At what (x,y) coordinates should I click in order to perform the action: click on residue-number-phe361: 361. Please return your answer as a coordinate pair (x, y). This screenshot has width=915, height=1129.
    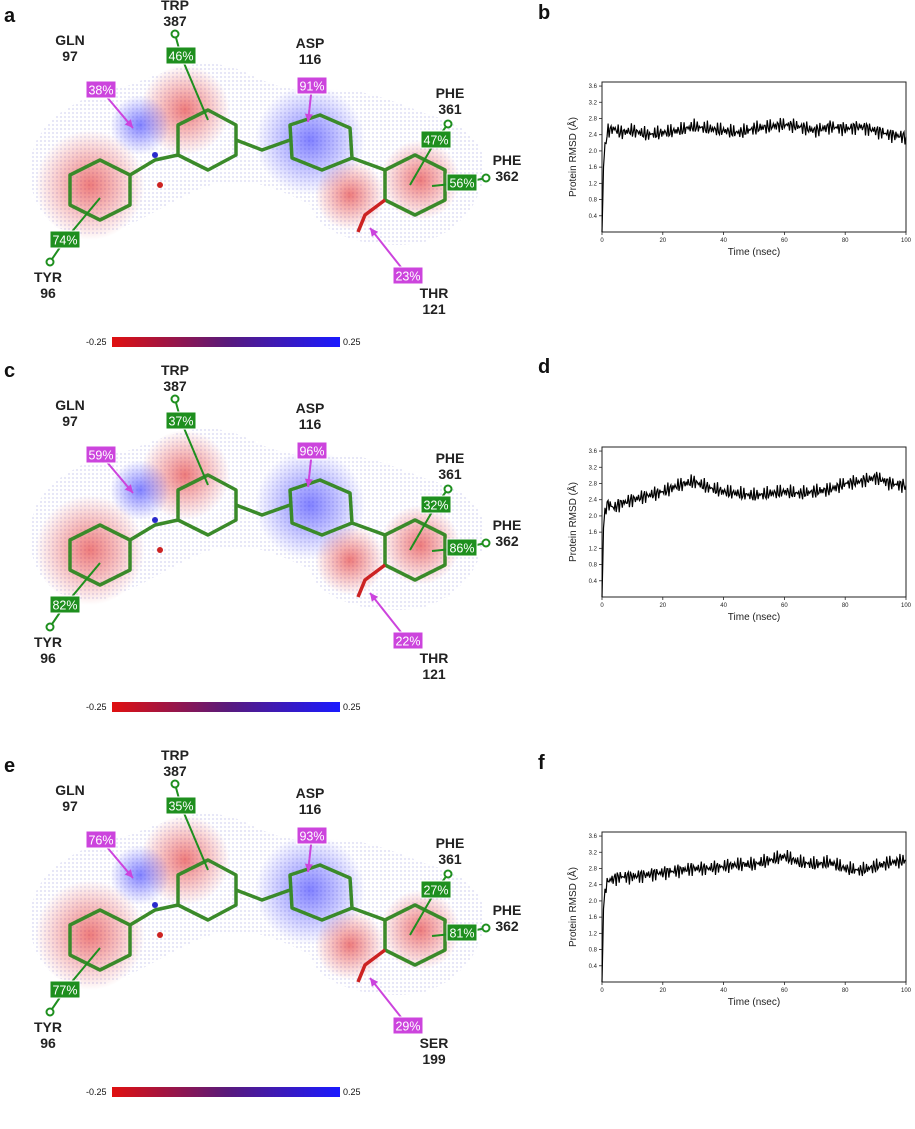
    Looking at the image, I should click on (450, 109).